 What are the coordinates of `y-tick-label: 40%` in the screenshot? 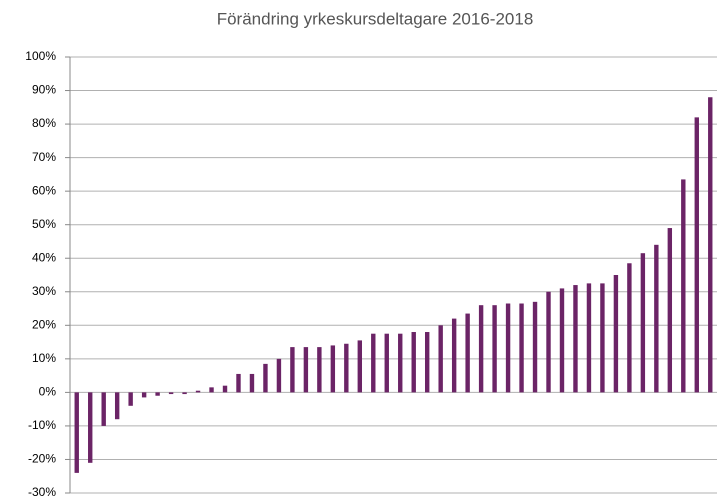 It's located at (44, 257).